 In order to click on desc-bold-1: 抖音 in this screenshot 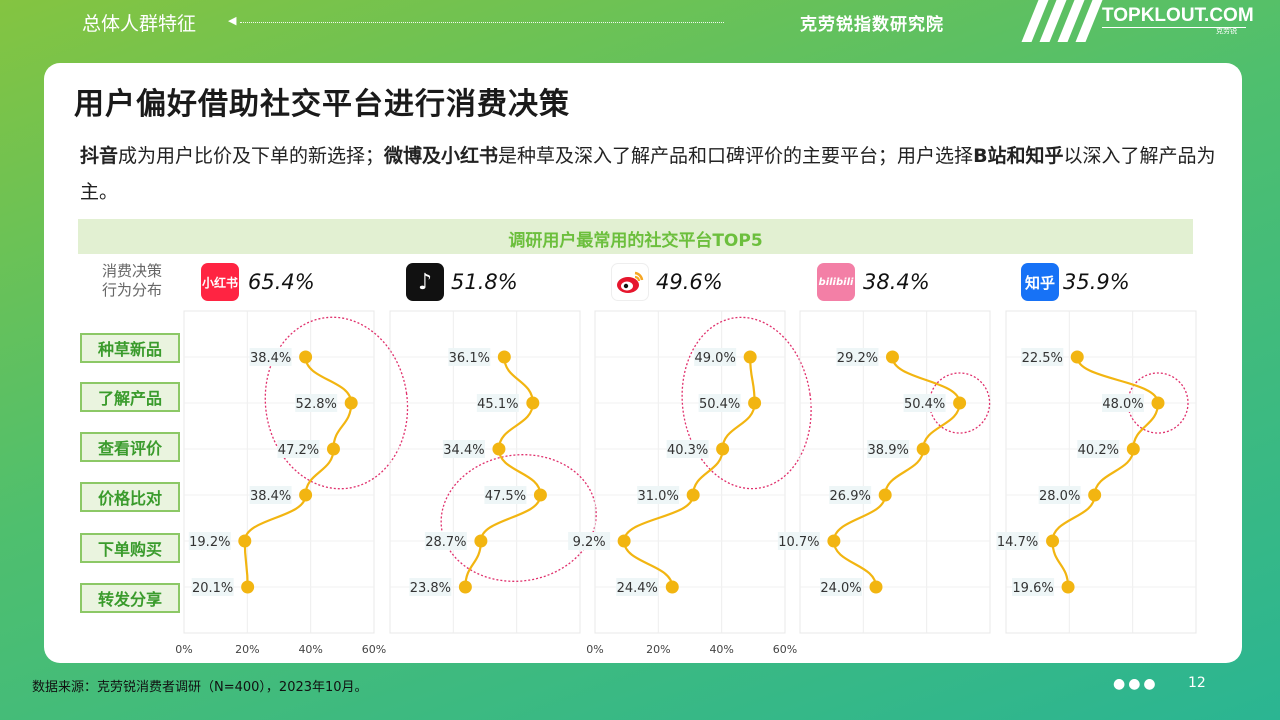, I will do `click(99, 156)`.